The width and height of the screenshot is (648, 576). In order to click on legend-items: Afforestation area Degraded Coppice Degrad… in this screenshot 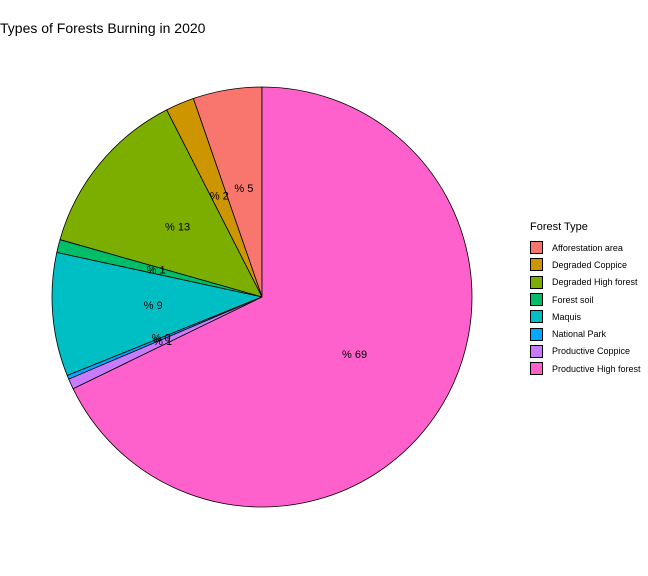, I will do `click(585, 308)`.